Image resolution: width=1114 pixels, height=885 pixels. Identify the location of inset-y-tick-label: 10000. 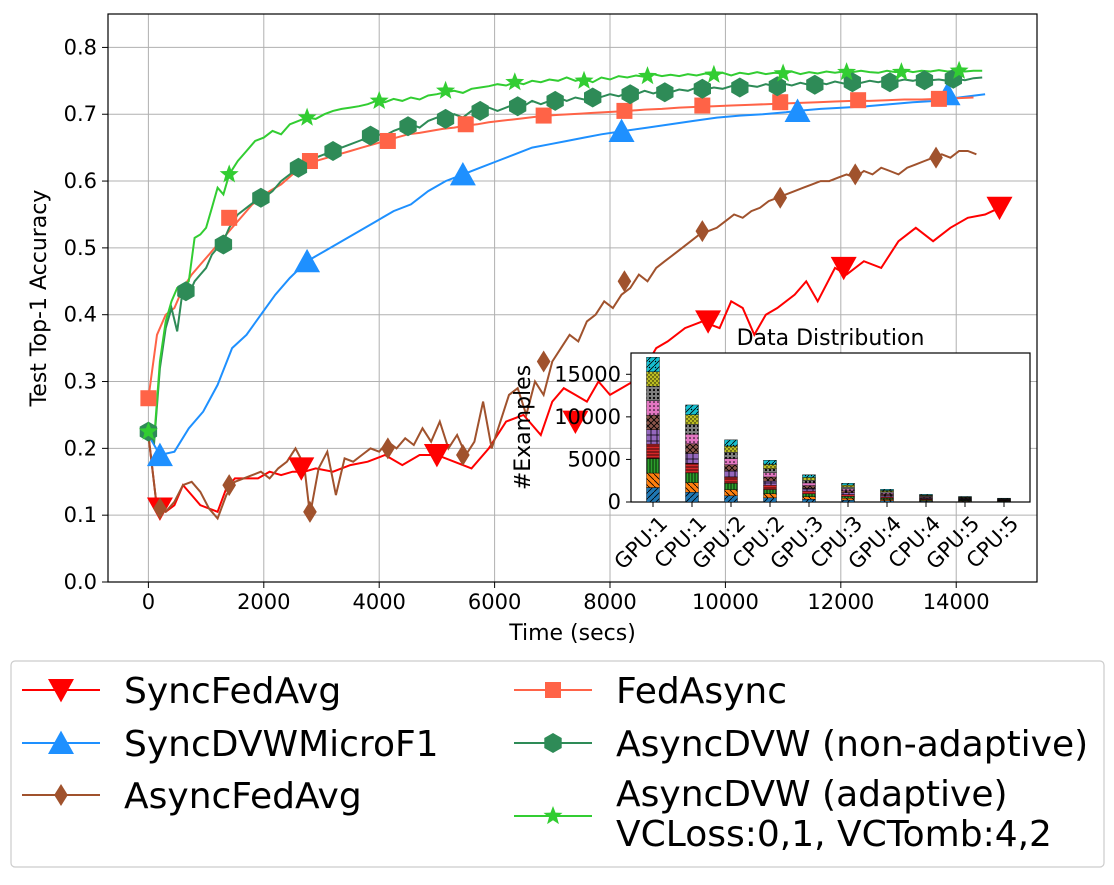
(587, 417).